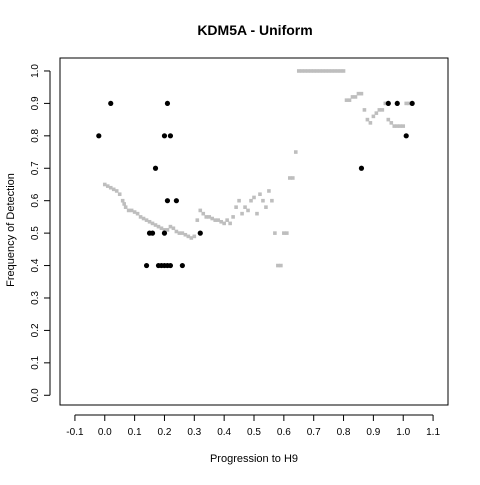 The image size is (480, 485). Describe the element at coordinates (314, 432) in the screenshot. I see `x-tick-label: 0.7` at that location.